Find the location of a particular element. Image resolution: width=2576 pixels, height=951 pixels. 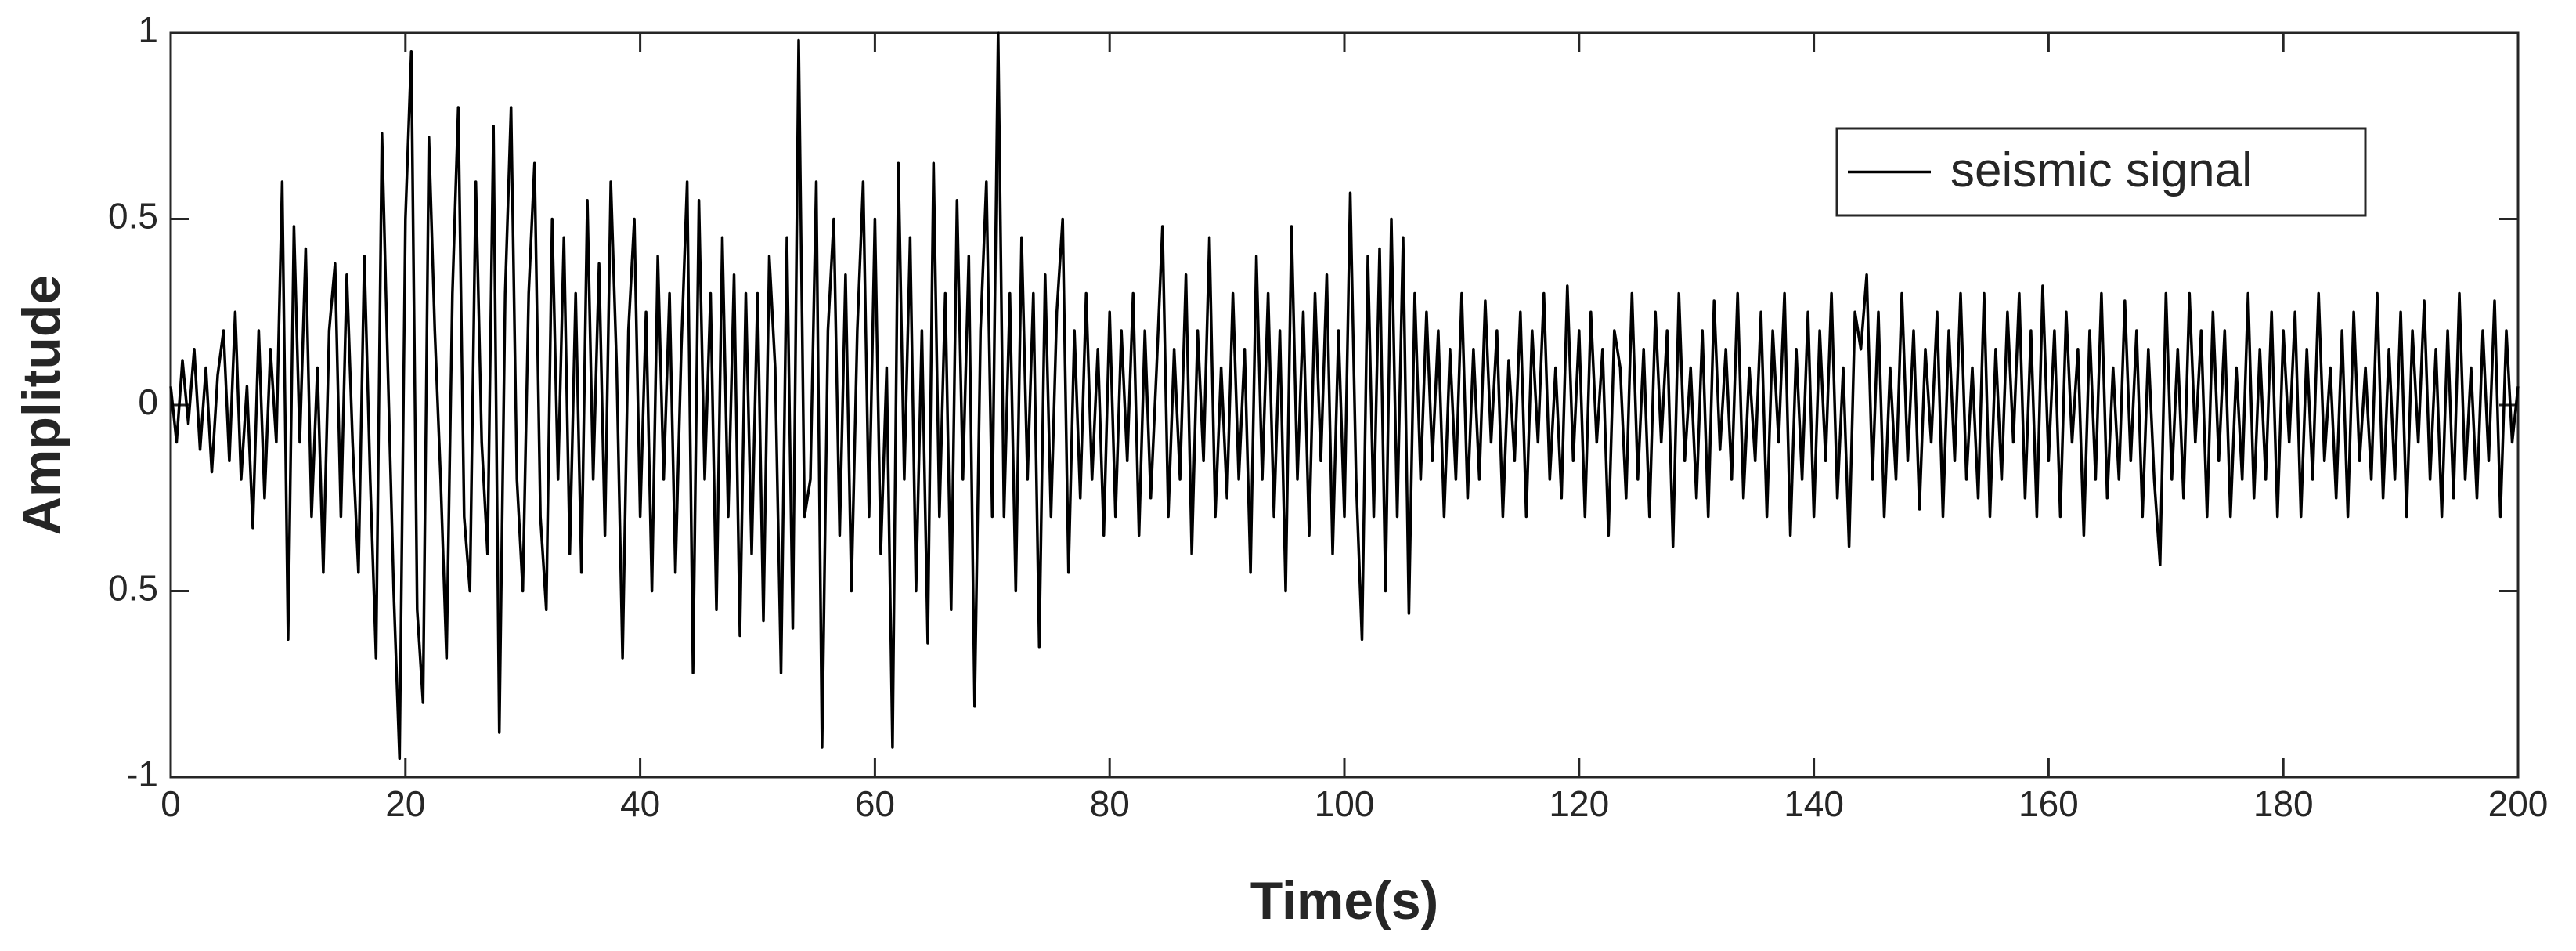

legend-label: seismic signal is located at coordinates (2101, 170).